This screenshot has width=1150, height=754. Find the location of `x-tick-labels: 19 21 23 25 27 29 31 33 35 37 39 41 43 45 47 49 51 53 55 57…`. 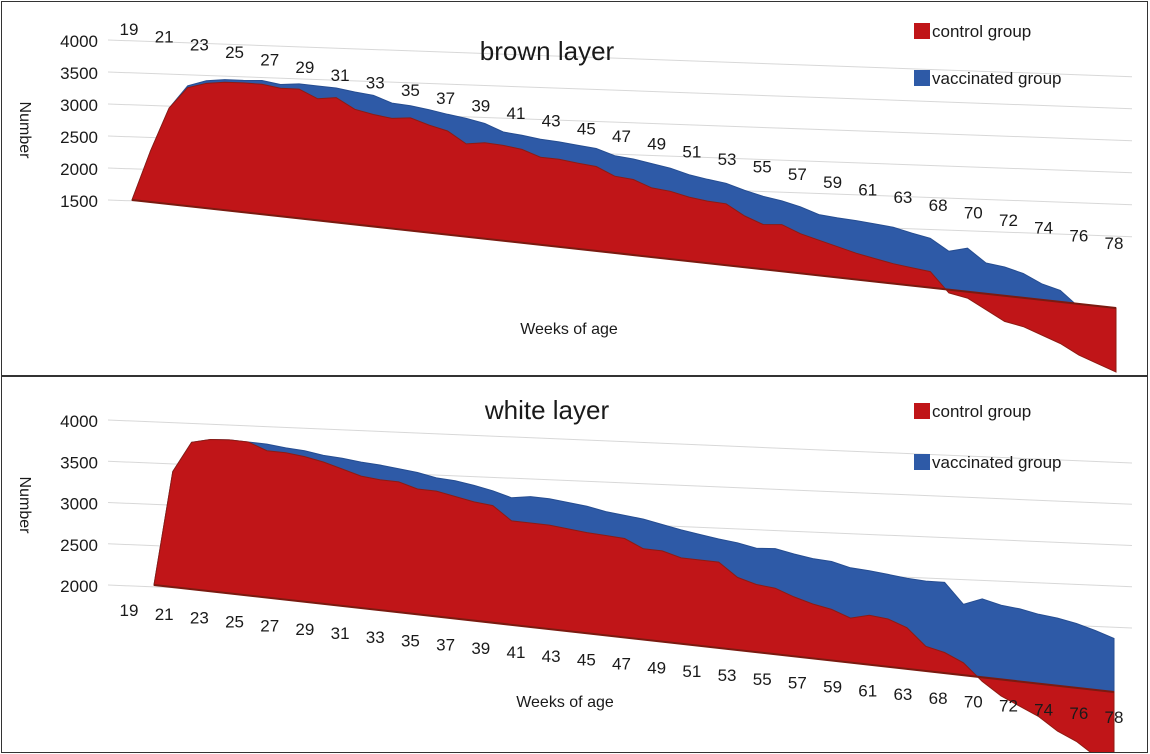

x-tick-labels: 19 21 23 25 27 29 31 33 35 37 39 41 43 45 47 49 51 53 55 57… is located at coordinates (622, 664).